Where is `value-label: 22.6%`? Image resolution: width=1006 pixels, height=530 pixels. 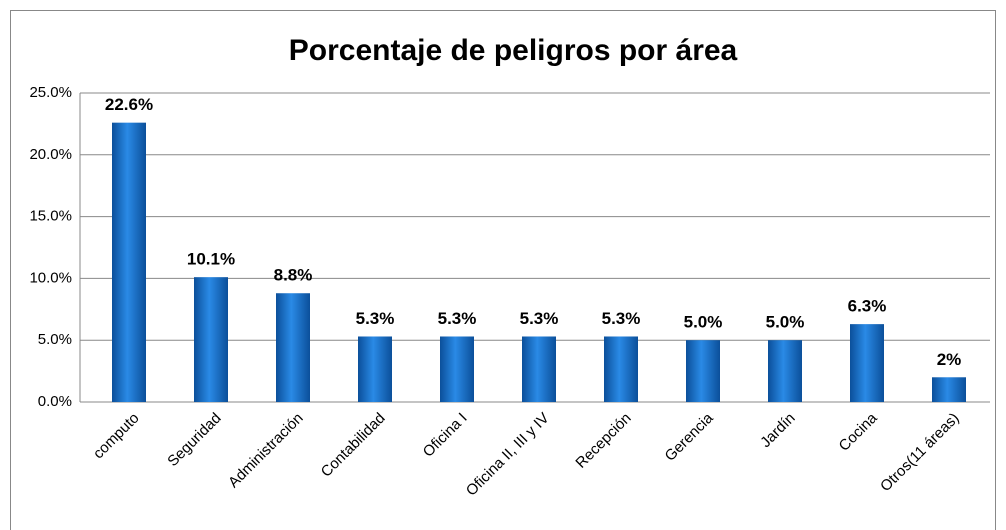
value-label: 22.6% is located at coordinates (129, 104).